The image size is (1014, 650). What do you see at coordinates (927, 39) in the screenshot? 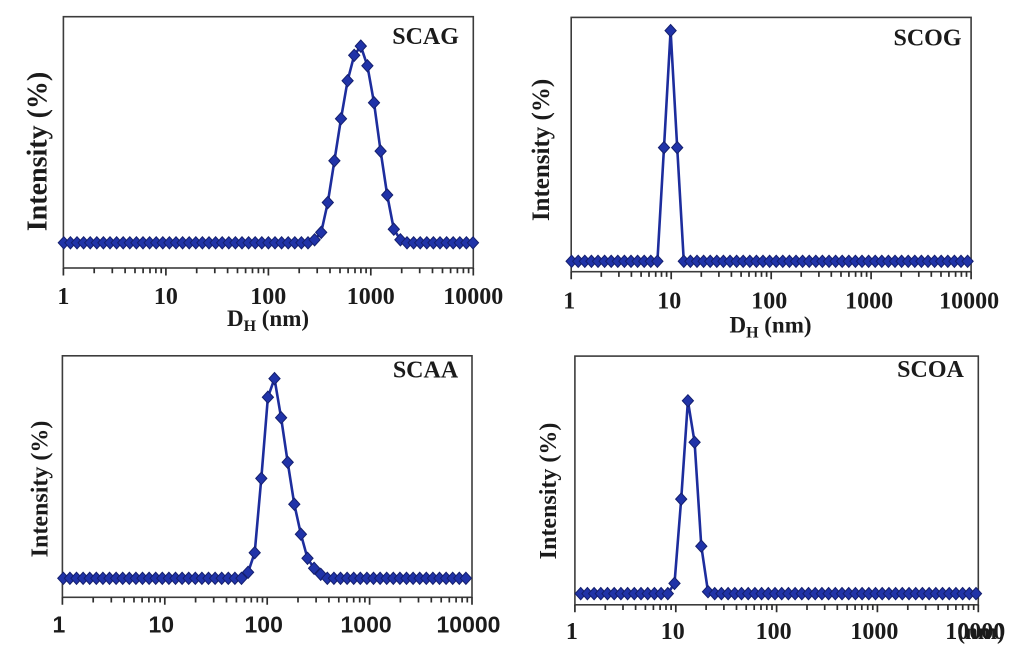
I see `svg-text: SCOG` at bounding box center [927, 39].